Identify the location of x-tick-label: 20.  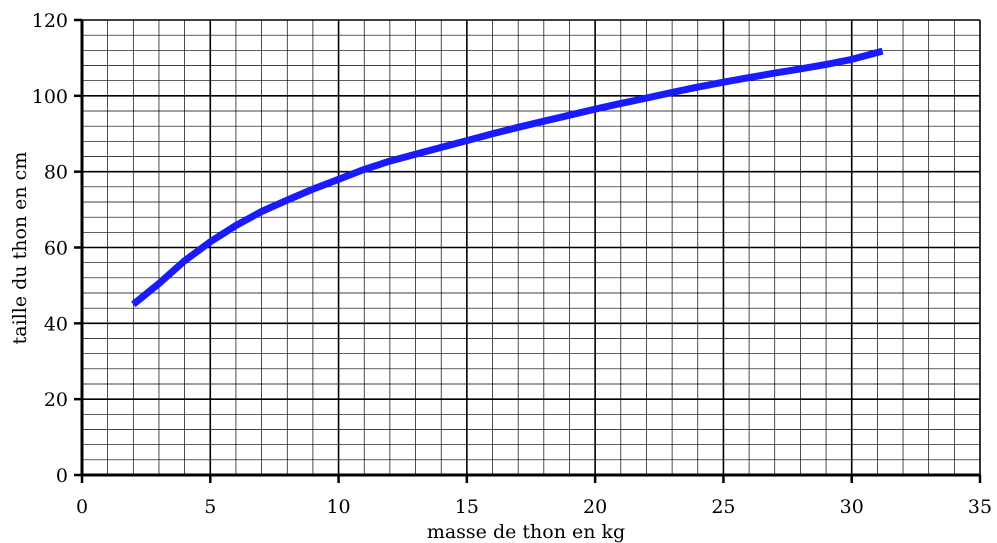
(595, 507).